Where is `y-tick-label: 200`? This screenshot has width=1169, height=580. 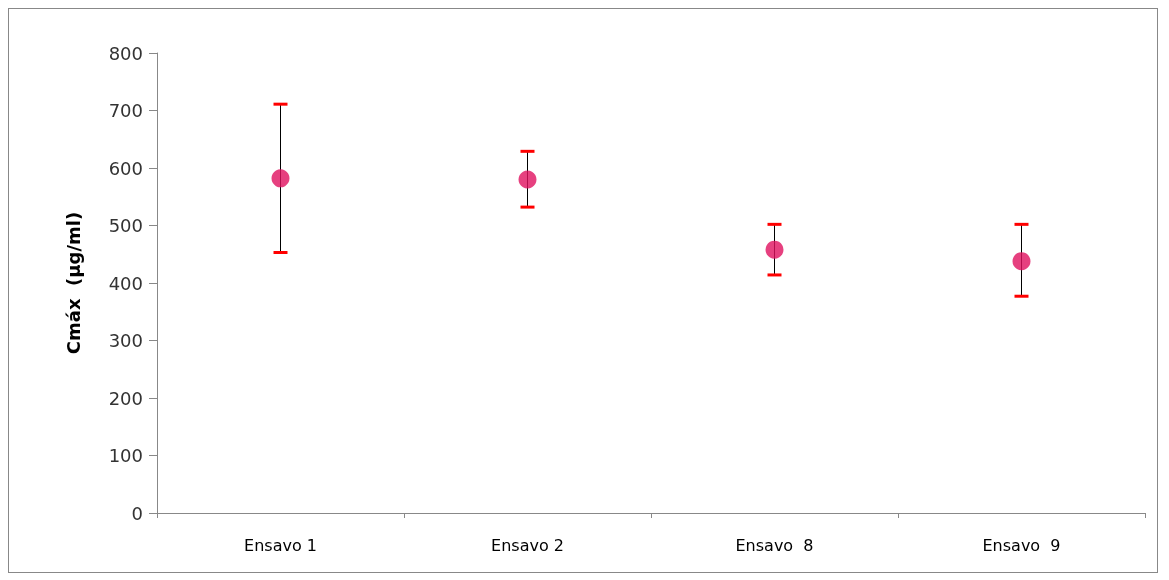
y-tick-label: 200 is located at coordinates (125, 398).